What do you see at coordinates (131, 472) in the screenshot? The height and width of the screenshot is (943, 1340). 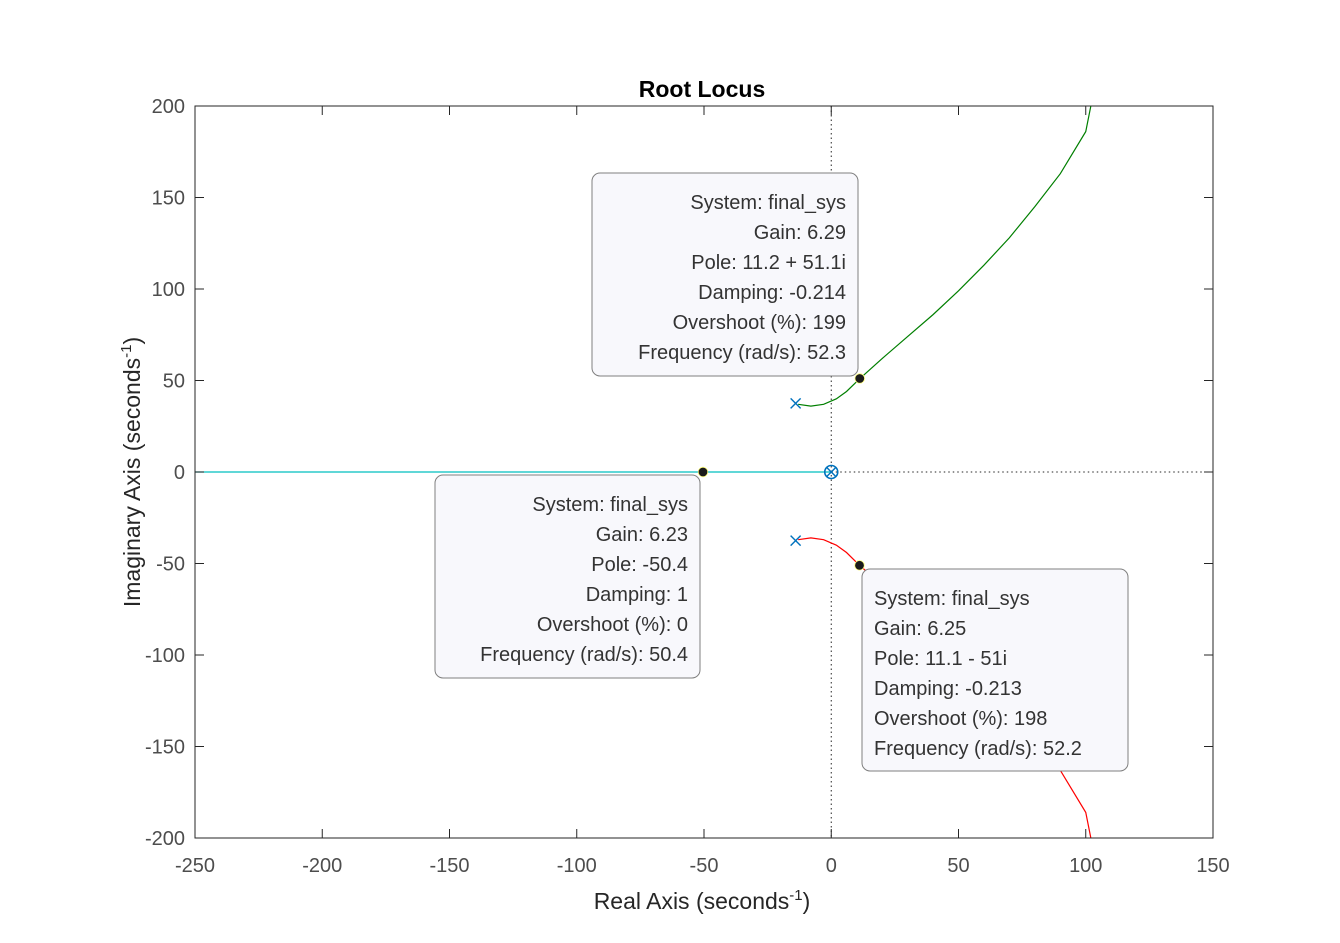 I see `y-axis-label: Imaginary Axis (seconds-1)` at bounding box center [131, 472].